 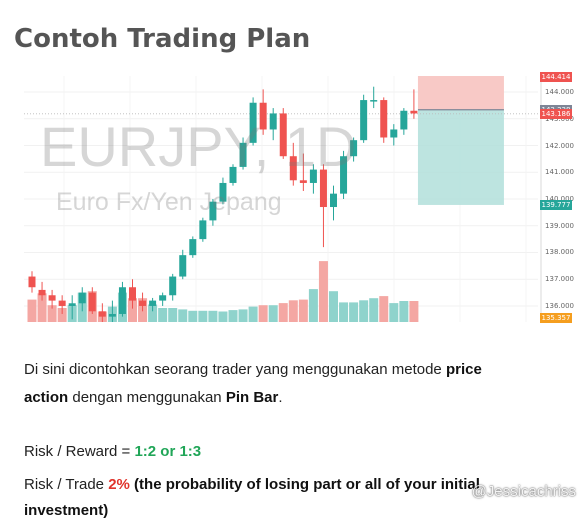 I want to click on intro-period: ., so click(x=280, y=397).